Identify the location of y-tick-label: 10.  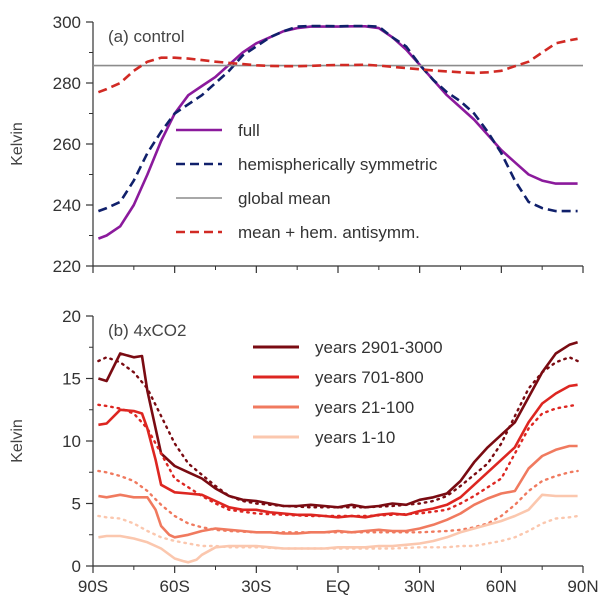
(71, 441).